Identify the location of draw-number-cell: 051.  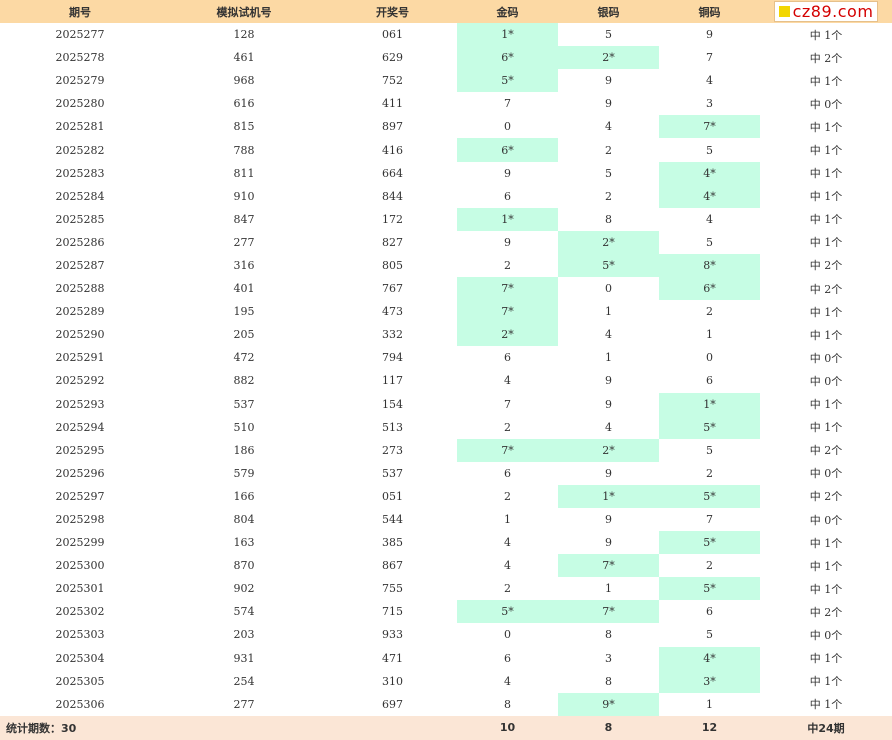
(392, 496).